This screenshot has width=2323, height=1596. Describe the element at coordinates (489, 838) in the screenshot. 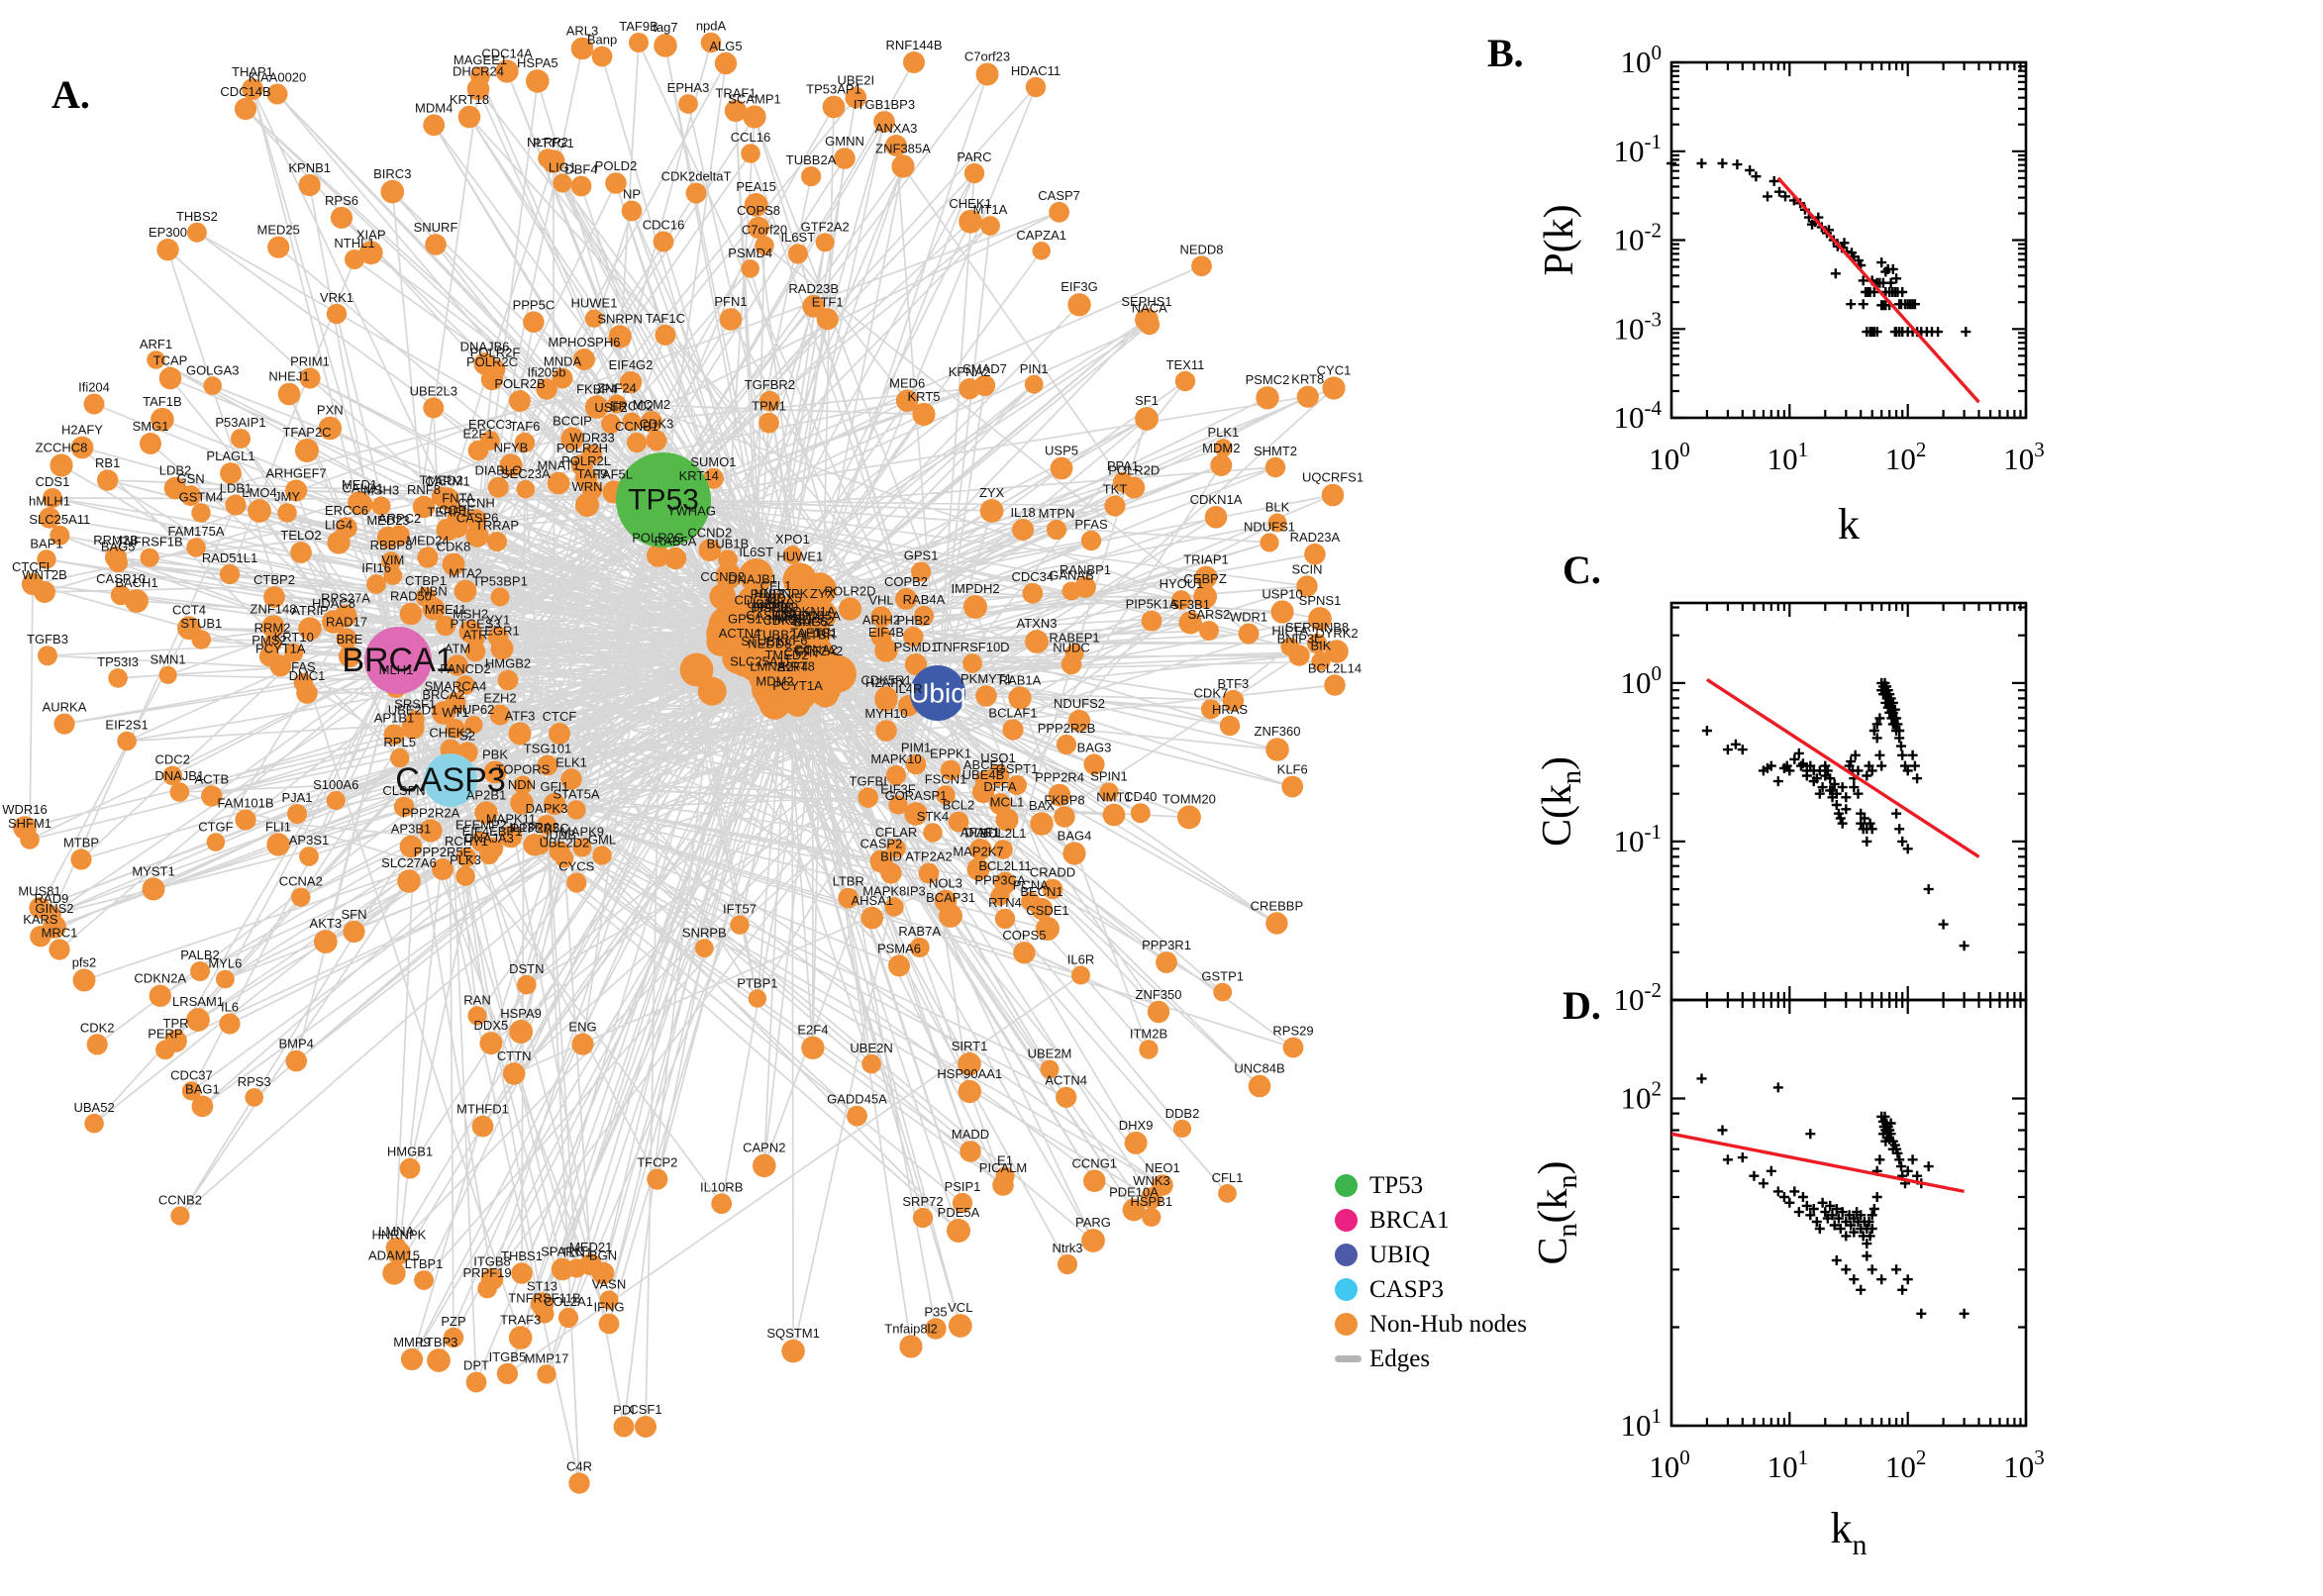

I see `network-node-label: DNAJA3` at that location.